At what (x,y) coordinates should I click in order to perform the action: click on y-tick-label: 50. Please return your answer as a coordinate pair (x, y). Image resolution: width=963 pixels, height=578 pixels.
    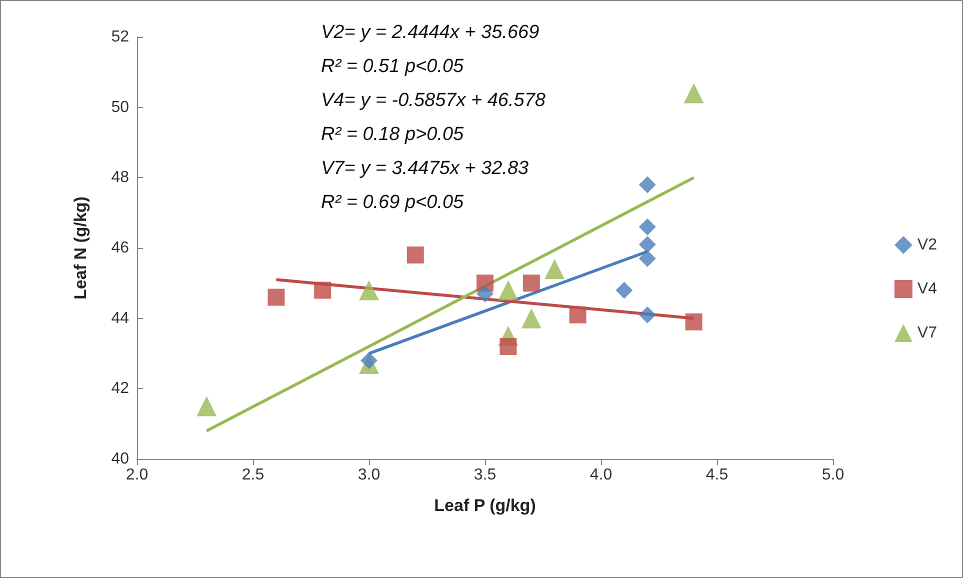
    Looking at the image, I should click on (120, 107).